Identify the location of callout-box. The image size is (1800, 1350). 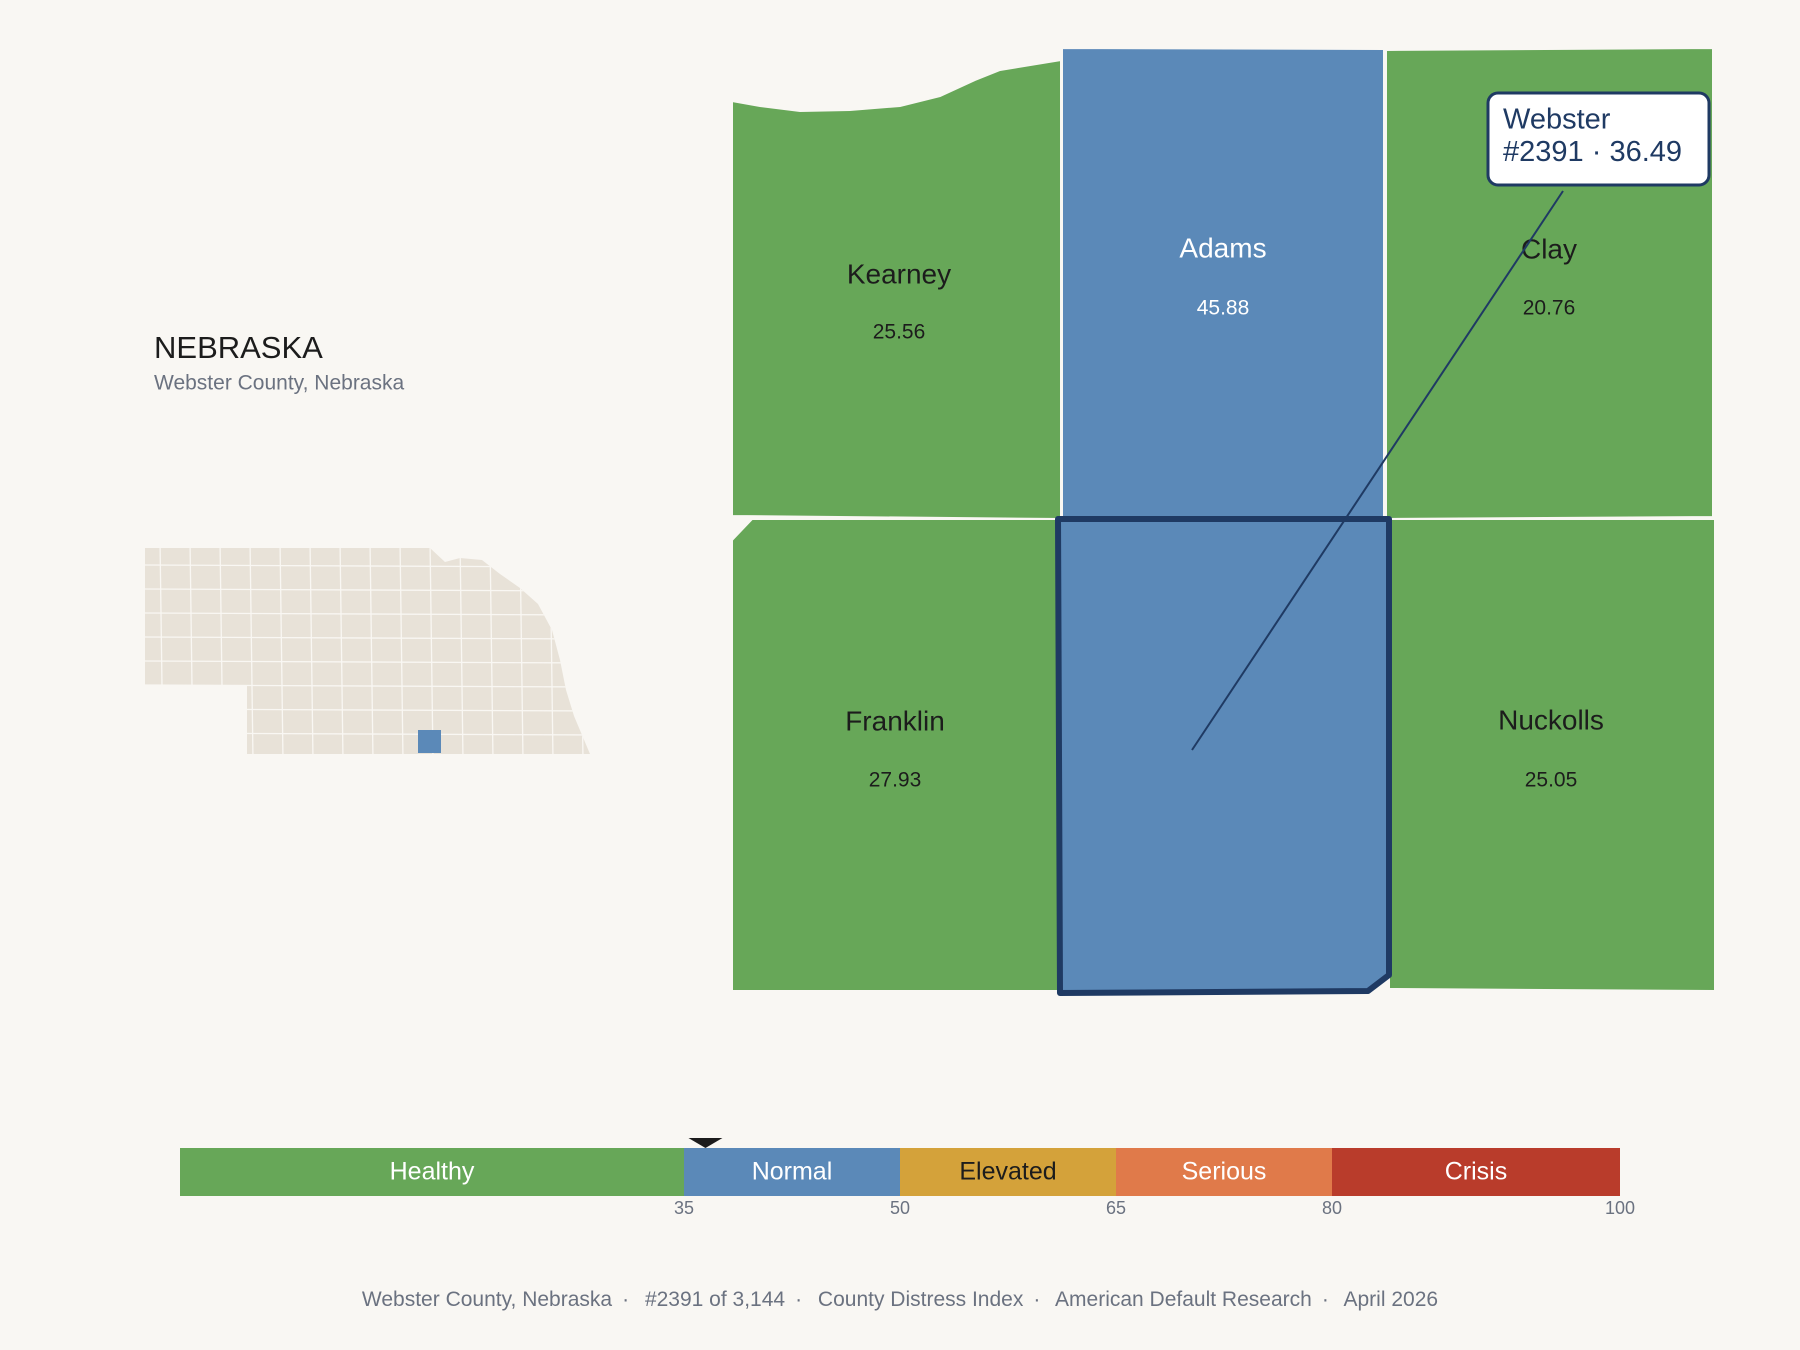
(1598, 139).